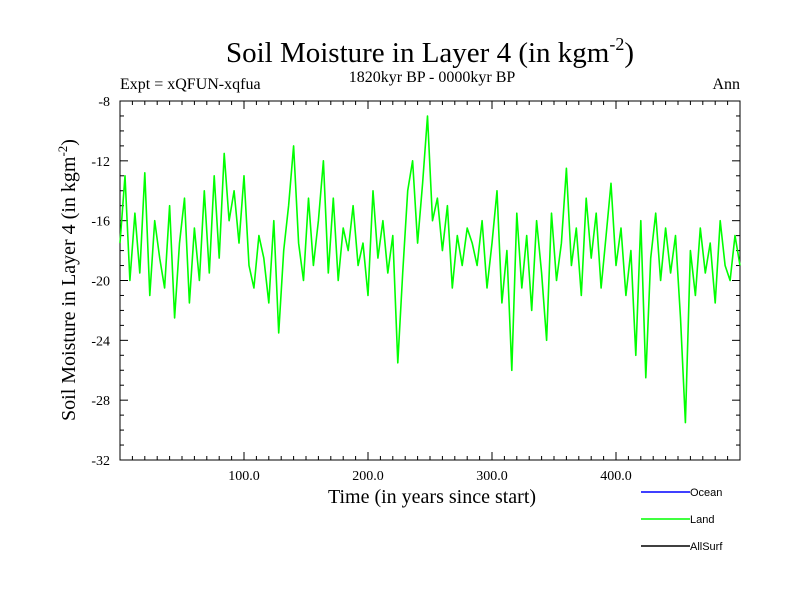  Describe the element at coordinates (492, 476) in the screenshot. I see `x-tick-label: 300.0` at that location.